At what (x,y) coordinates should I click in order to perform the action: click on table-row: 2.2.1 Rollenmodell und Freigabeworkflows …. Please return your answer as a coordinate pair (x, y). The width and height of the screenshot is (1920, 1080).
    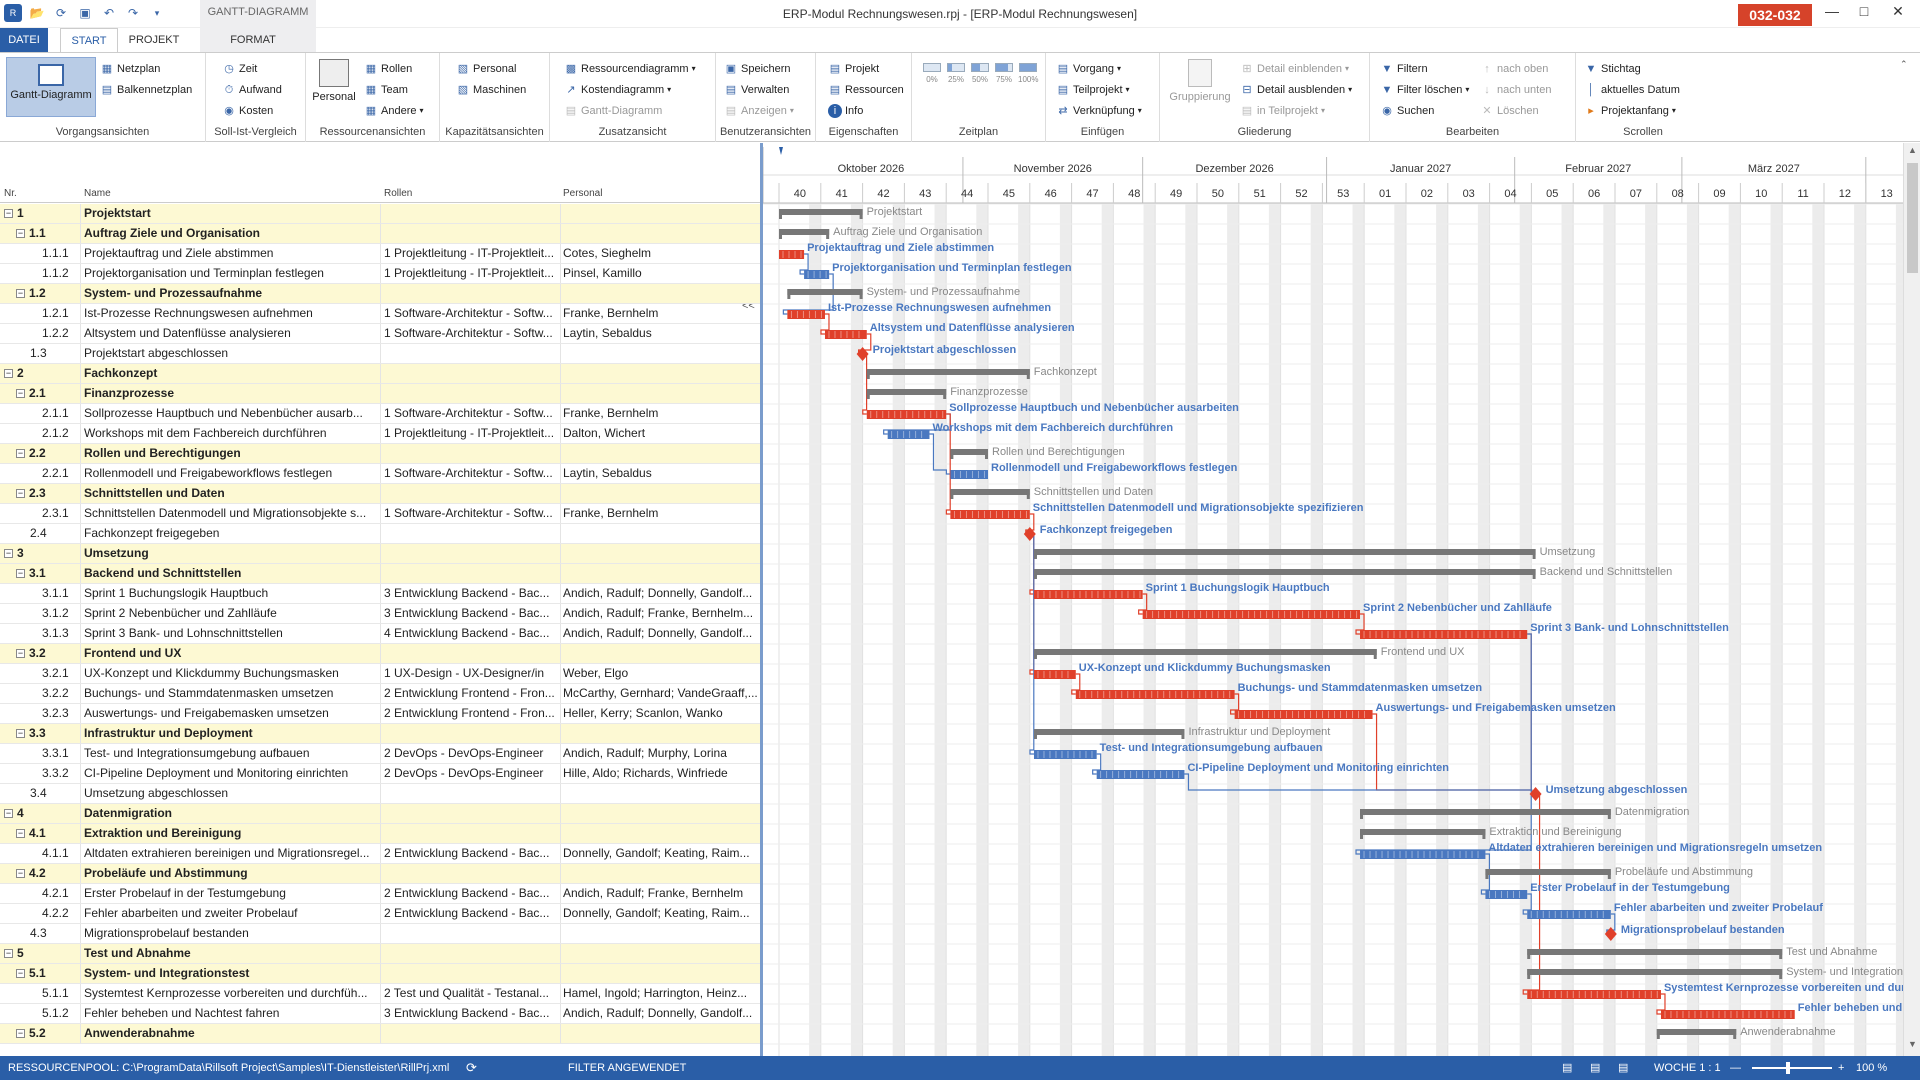
    Looking at the image, I should click on (380, 474).